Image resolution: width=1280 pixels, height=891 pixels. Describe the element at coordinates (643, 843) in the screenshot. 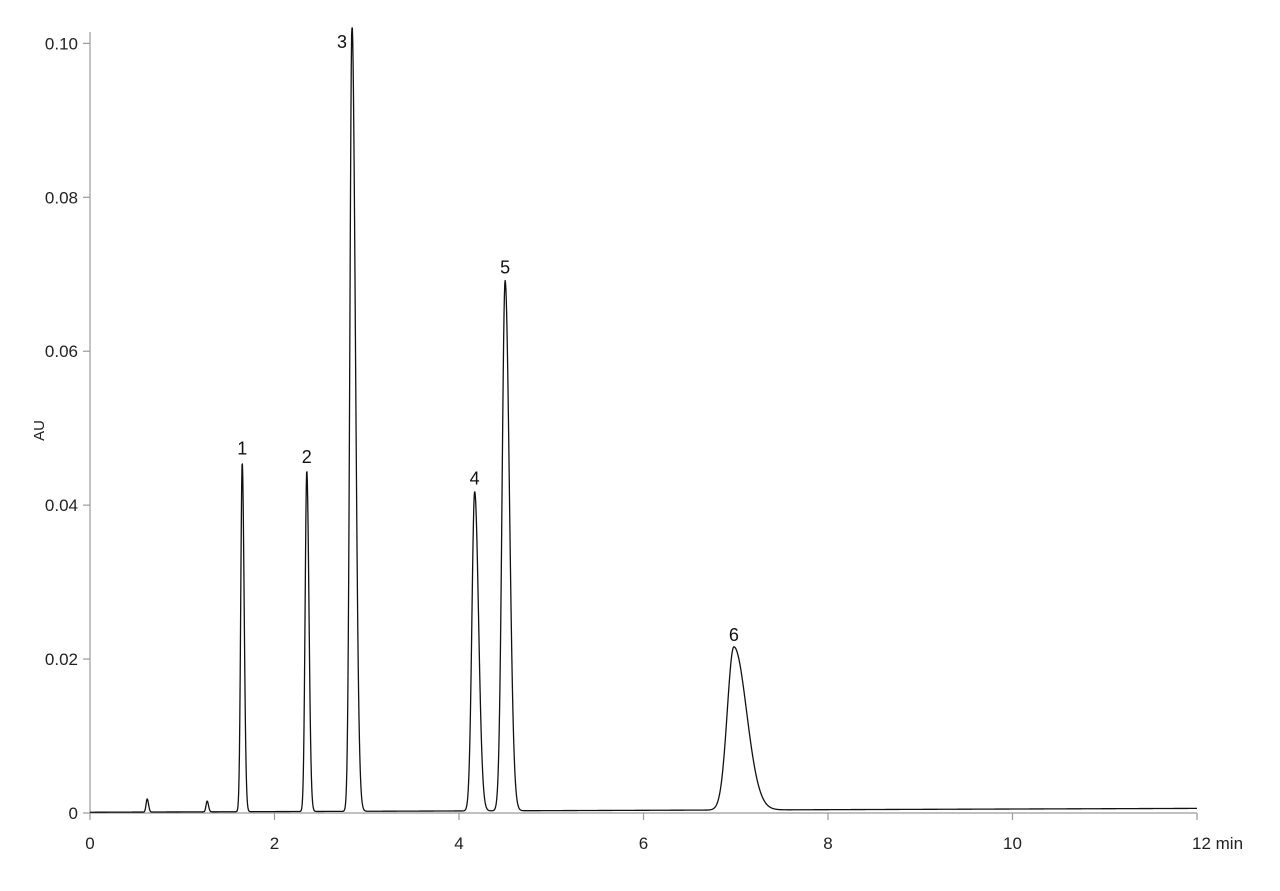

I see `x-tick-label: 6` at that location.